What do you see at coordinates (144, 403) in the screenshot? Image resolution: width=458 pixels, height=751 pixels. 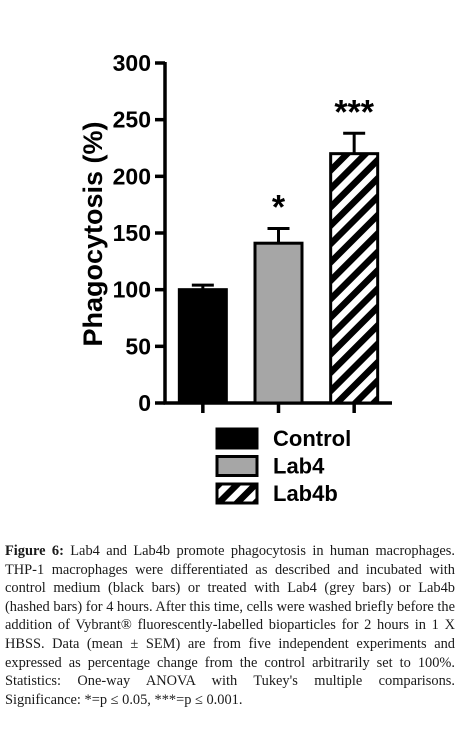 I see `y-tick-label: 0` at bounding box center [144, 403].